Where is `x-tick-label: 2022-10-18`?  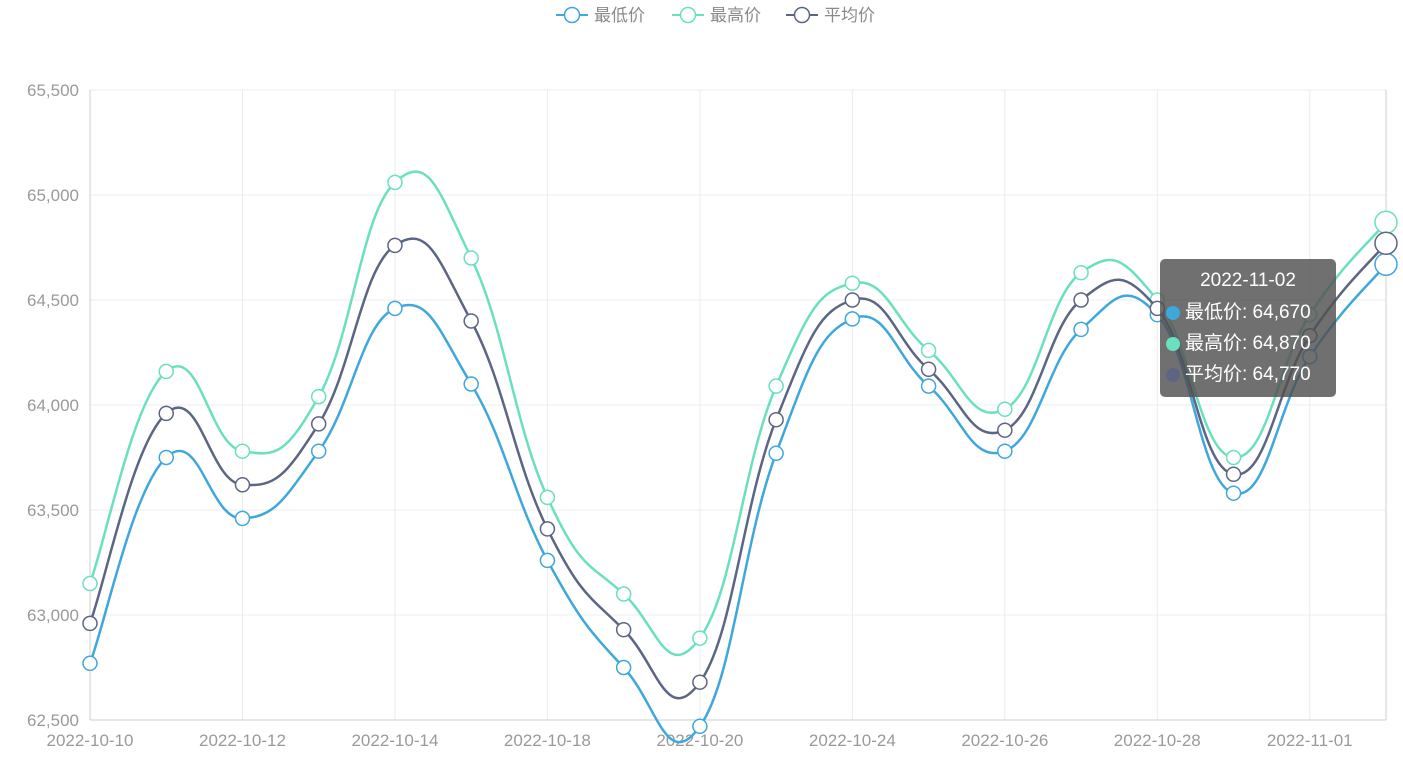
x-tick-label: 2022-10-18 is located at coordinates (547, 740).